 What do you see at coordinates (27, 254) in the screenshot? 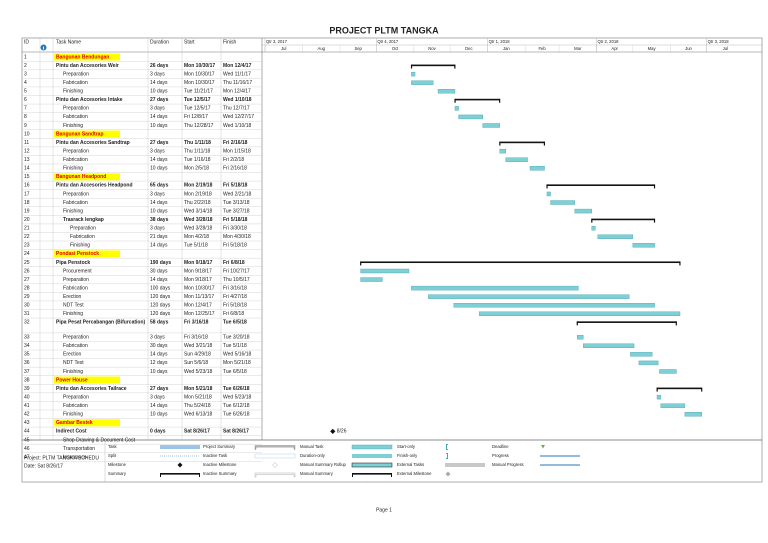
I see `row-id: 24` at bounding box center [27, 254].